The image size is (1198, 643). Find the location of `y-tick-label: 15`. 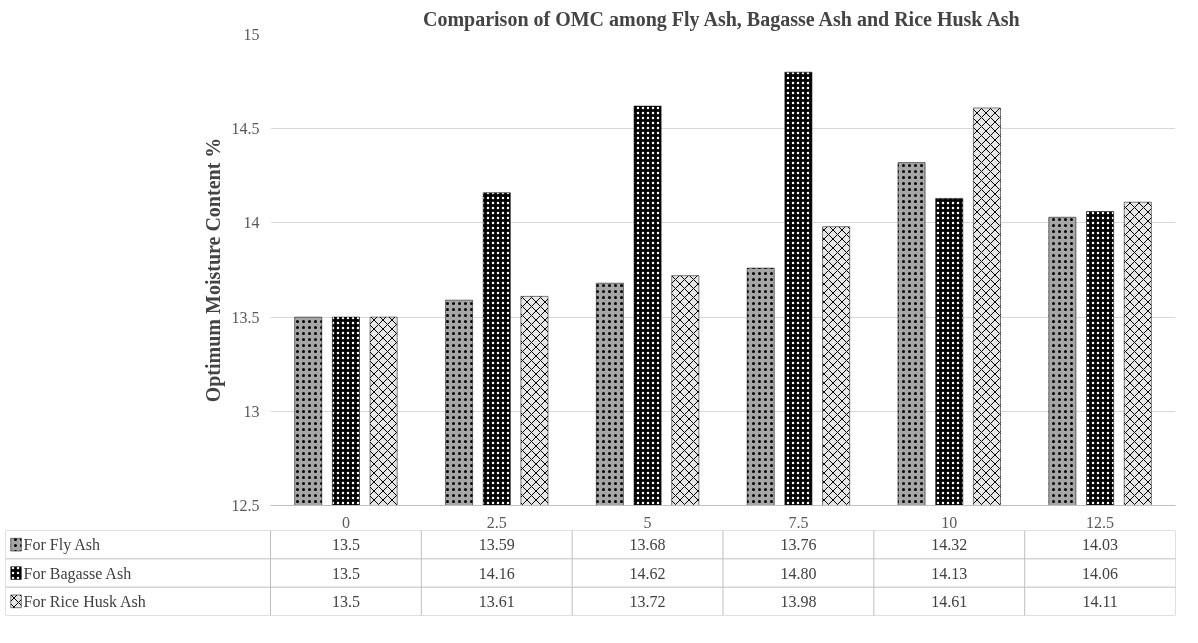

y-tick-label: 15 is located at coordinates (251, 34).